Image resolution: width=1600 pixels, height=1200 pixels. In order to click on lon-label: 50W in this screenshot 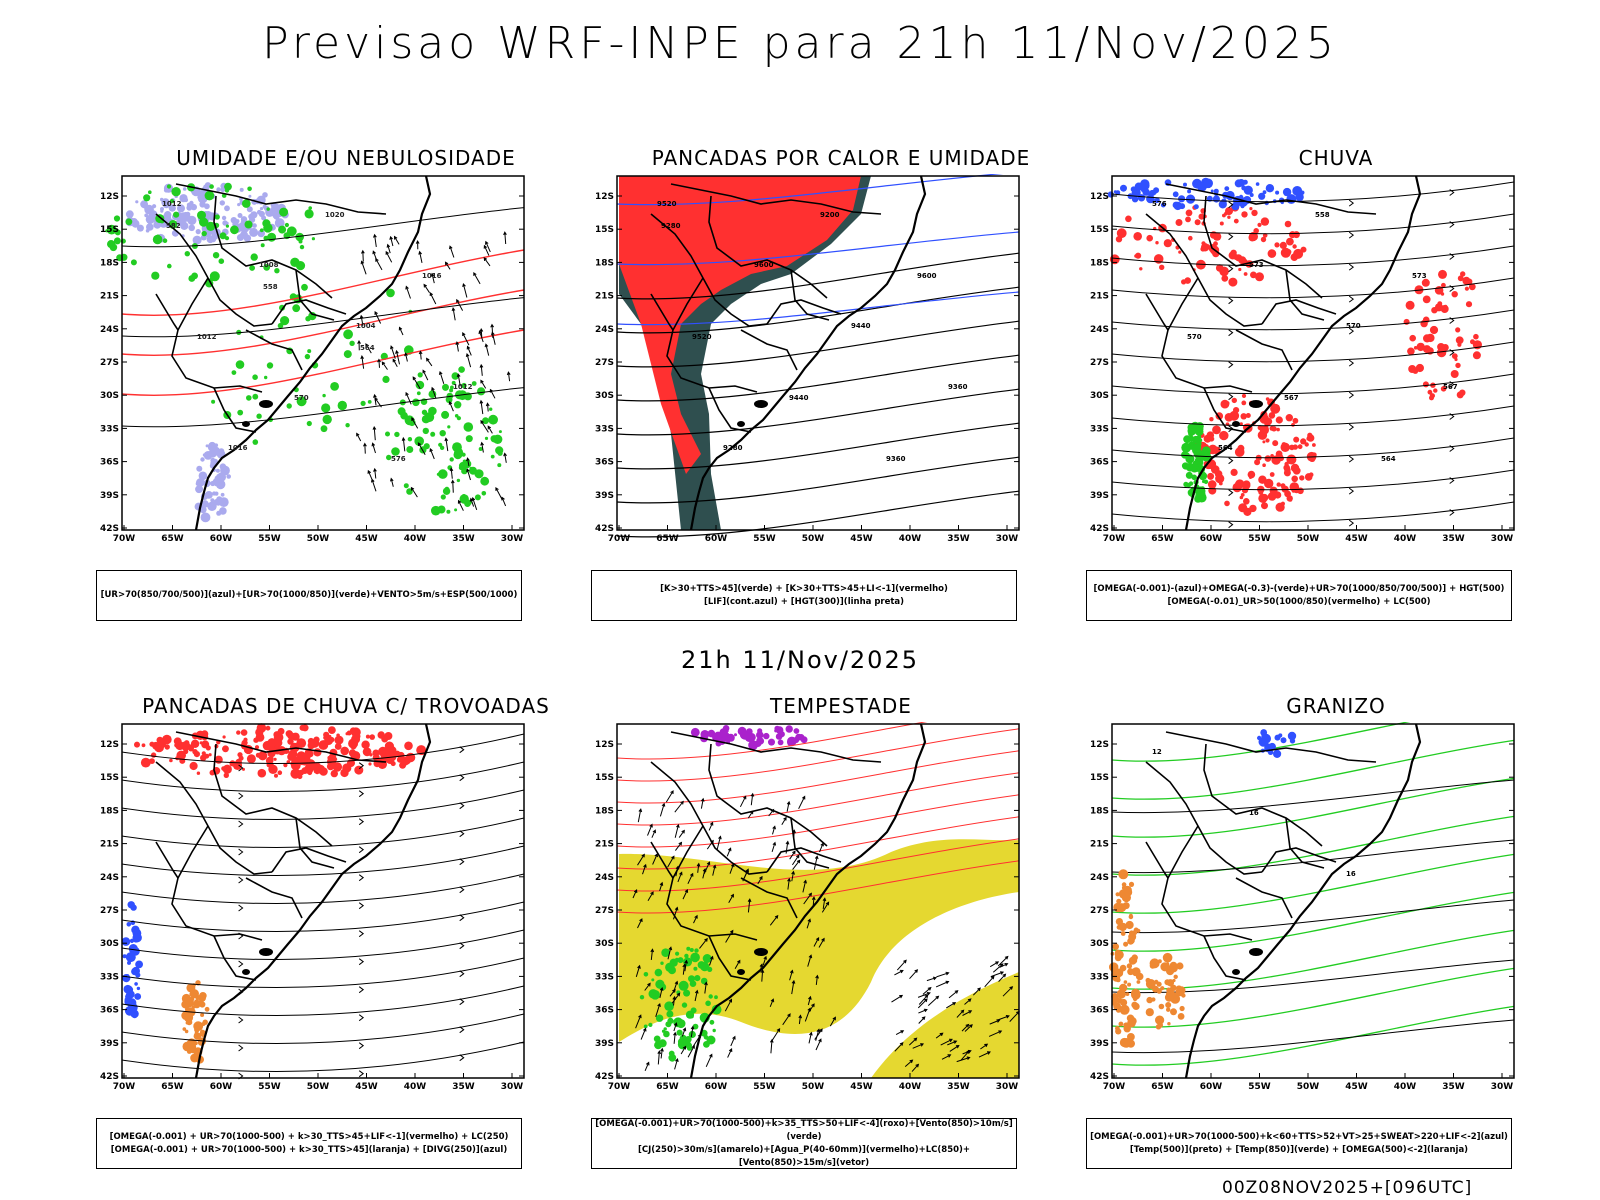, I will do `click(813, 1087)`.